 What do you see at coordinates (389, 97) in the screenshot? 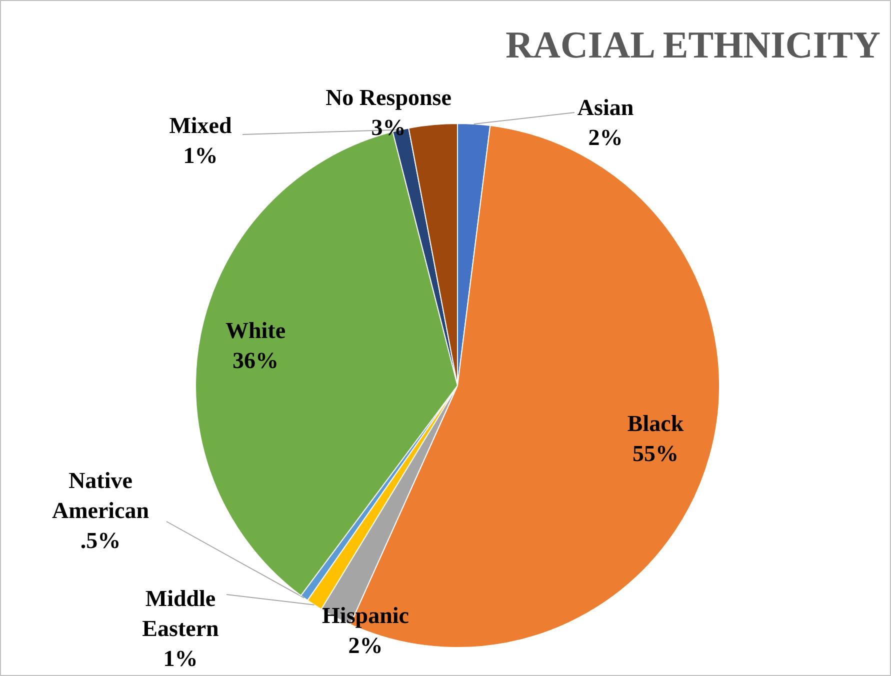
I see `slice-label: No Response` at bounding box center [389, 97].